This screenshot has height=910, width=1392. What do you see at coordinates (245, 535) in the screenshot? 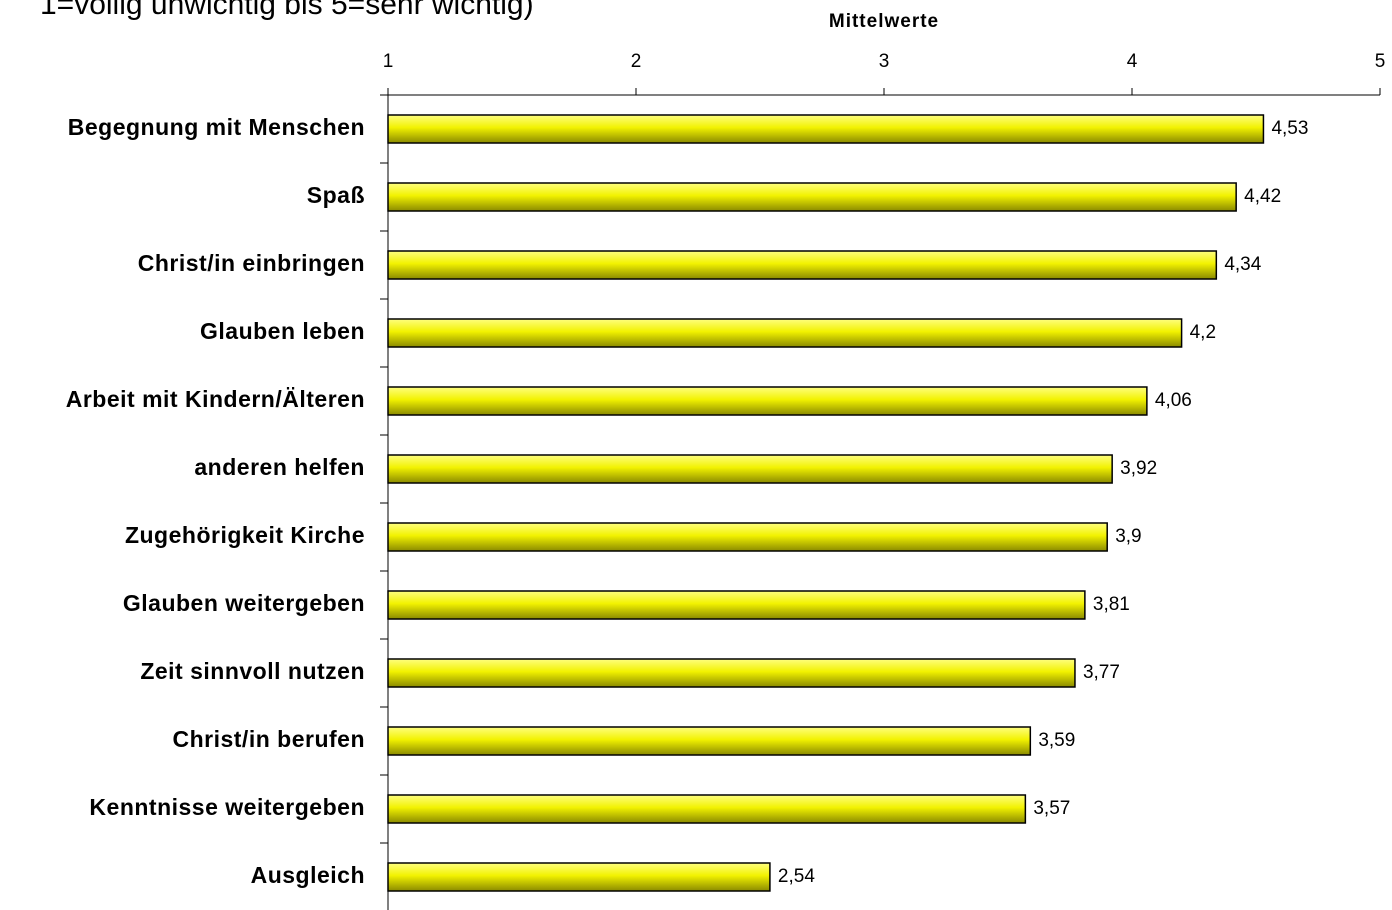
I see `y-tick-label: Zugehörigkeit Kirche` at bounding box center [245, 535].